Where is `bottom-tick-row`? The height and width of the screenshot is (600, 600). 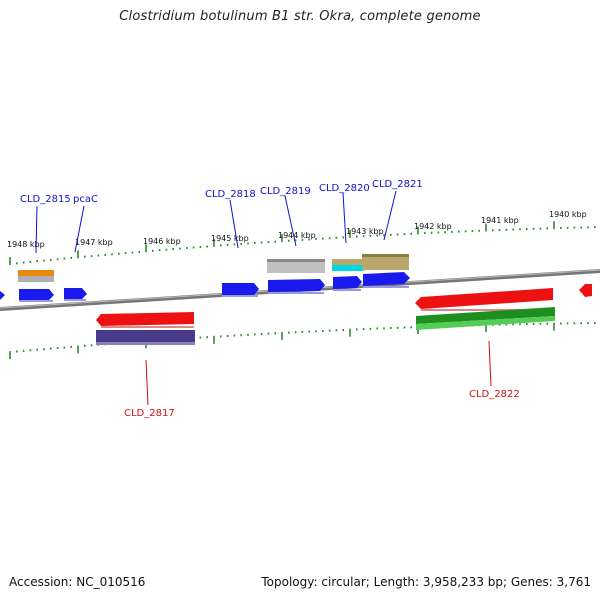 bottom-tick-row is located at coordinates (302, 341).